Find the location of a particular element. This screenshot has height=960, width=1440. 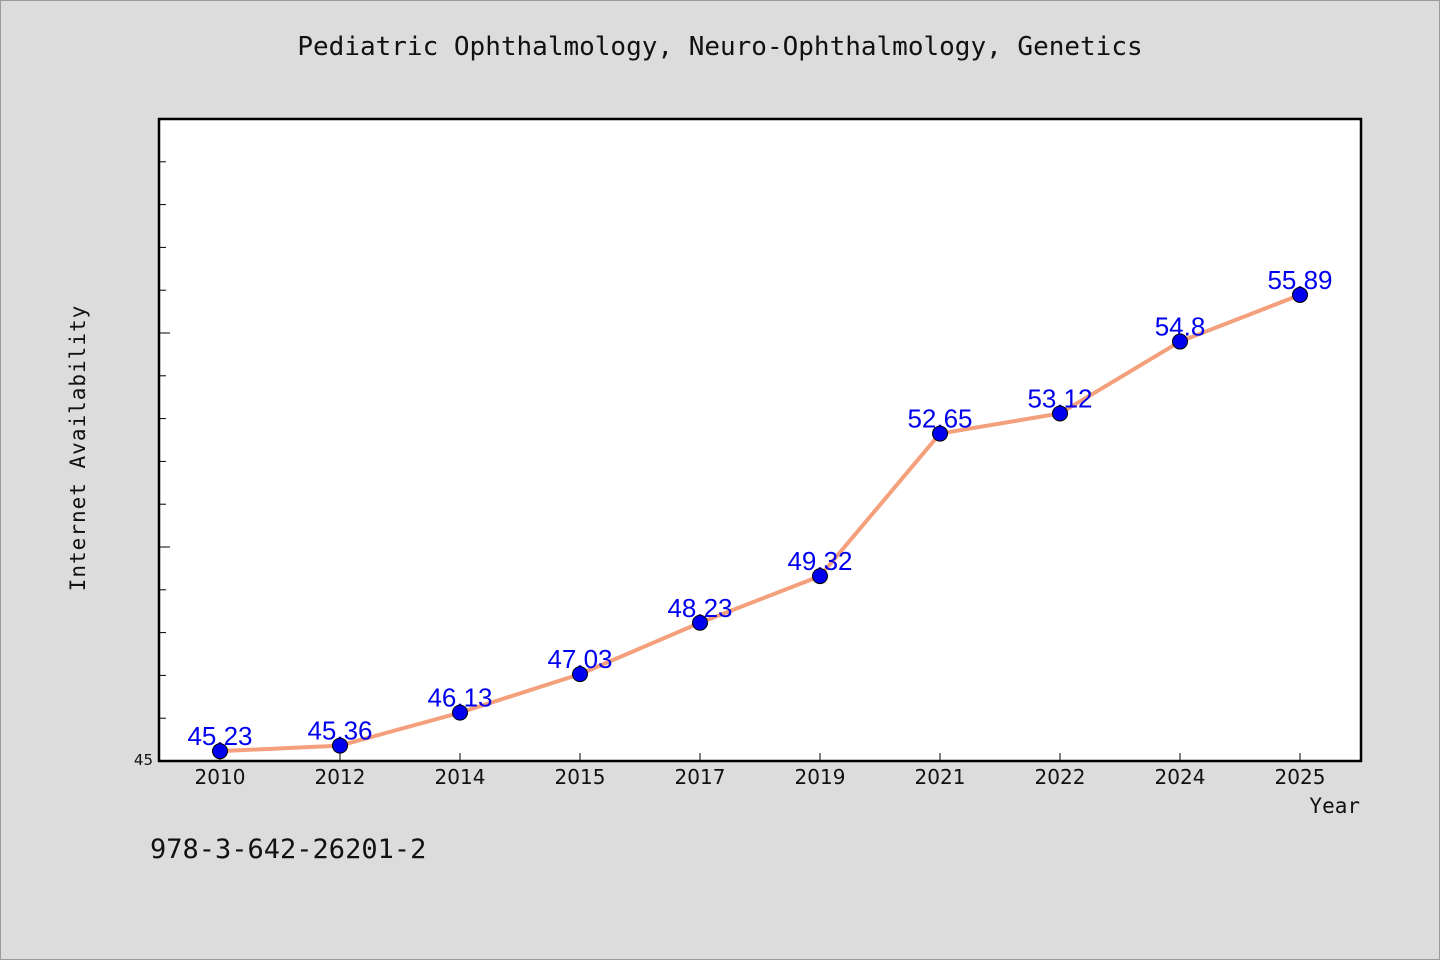

x-axis-title: Year is located at coordinates (1334, 806).